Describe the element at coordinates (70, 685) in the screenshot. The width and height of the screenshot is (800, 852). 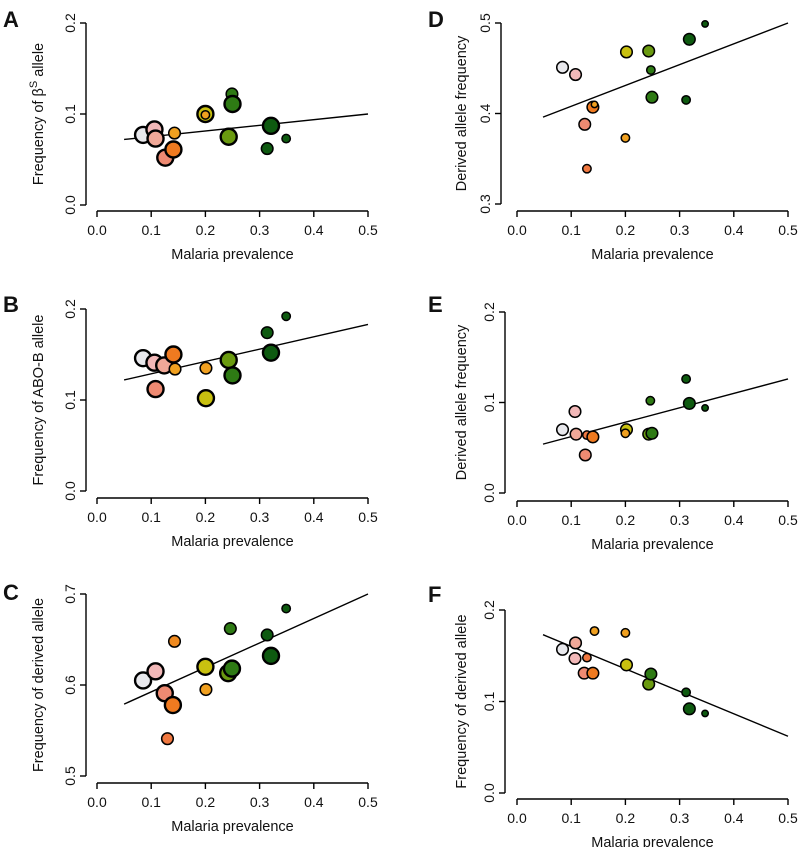
I see `y-tick-label: 0.6` at that location.